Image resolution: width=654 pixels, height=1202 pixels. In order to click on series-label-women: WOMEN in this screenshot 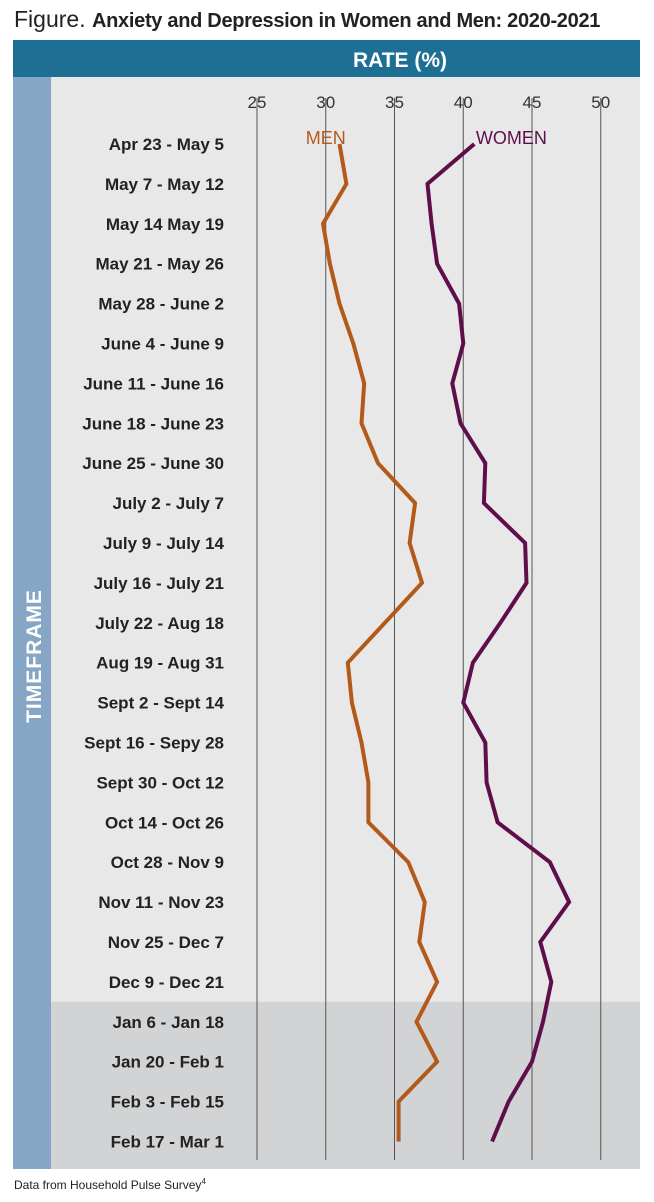, I will do `click(511, 138)`.